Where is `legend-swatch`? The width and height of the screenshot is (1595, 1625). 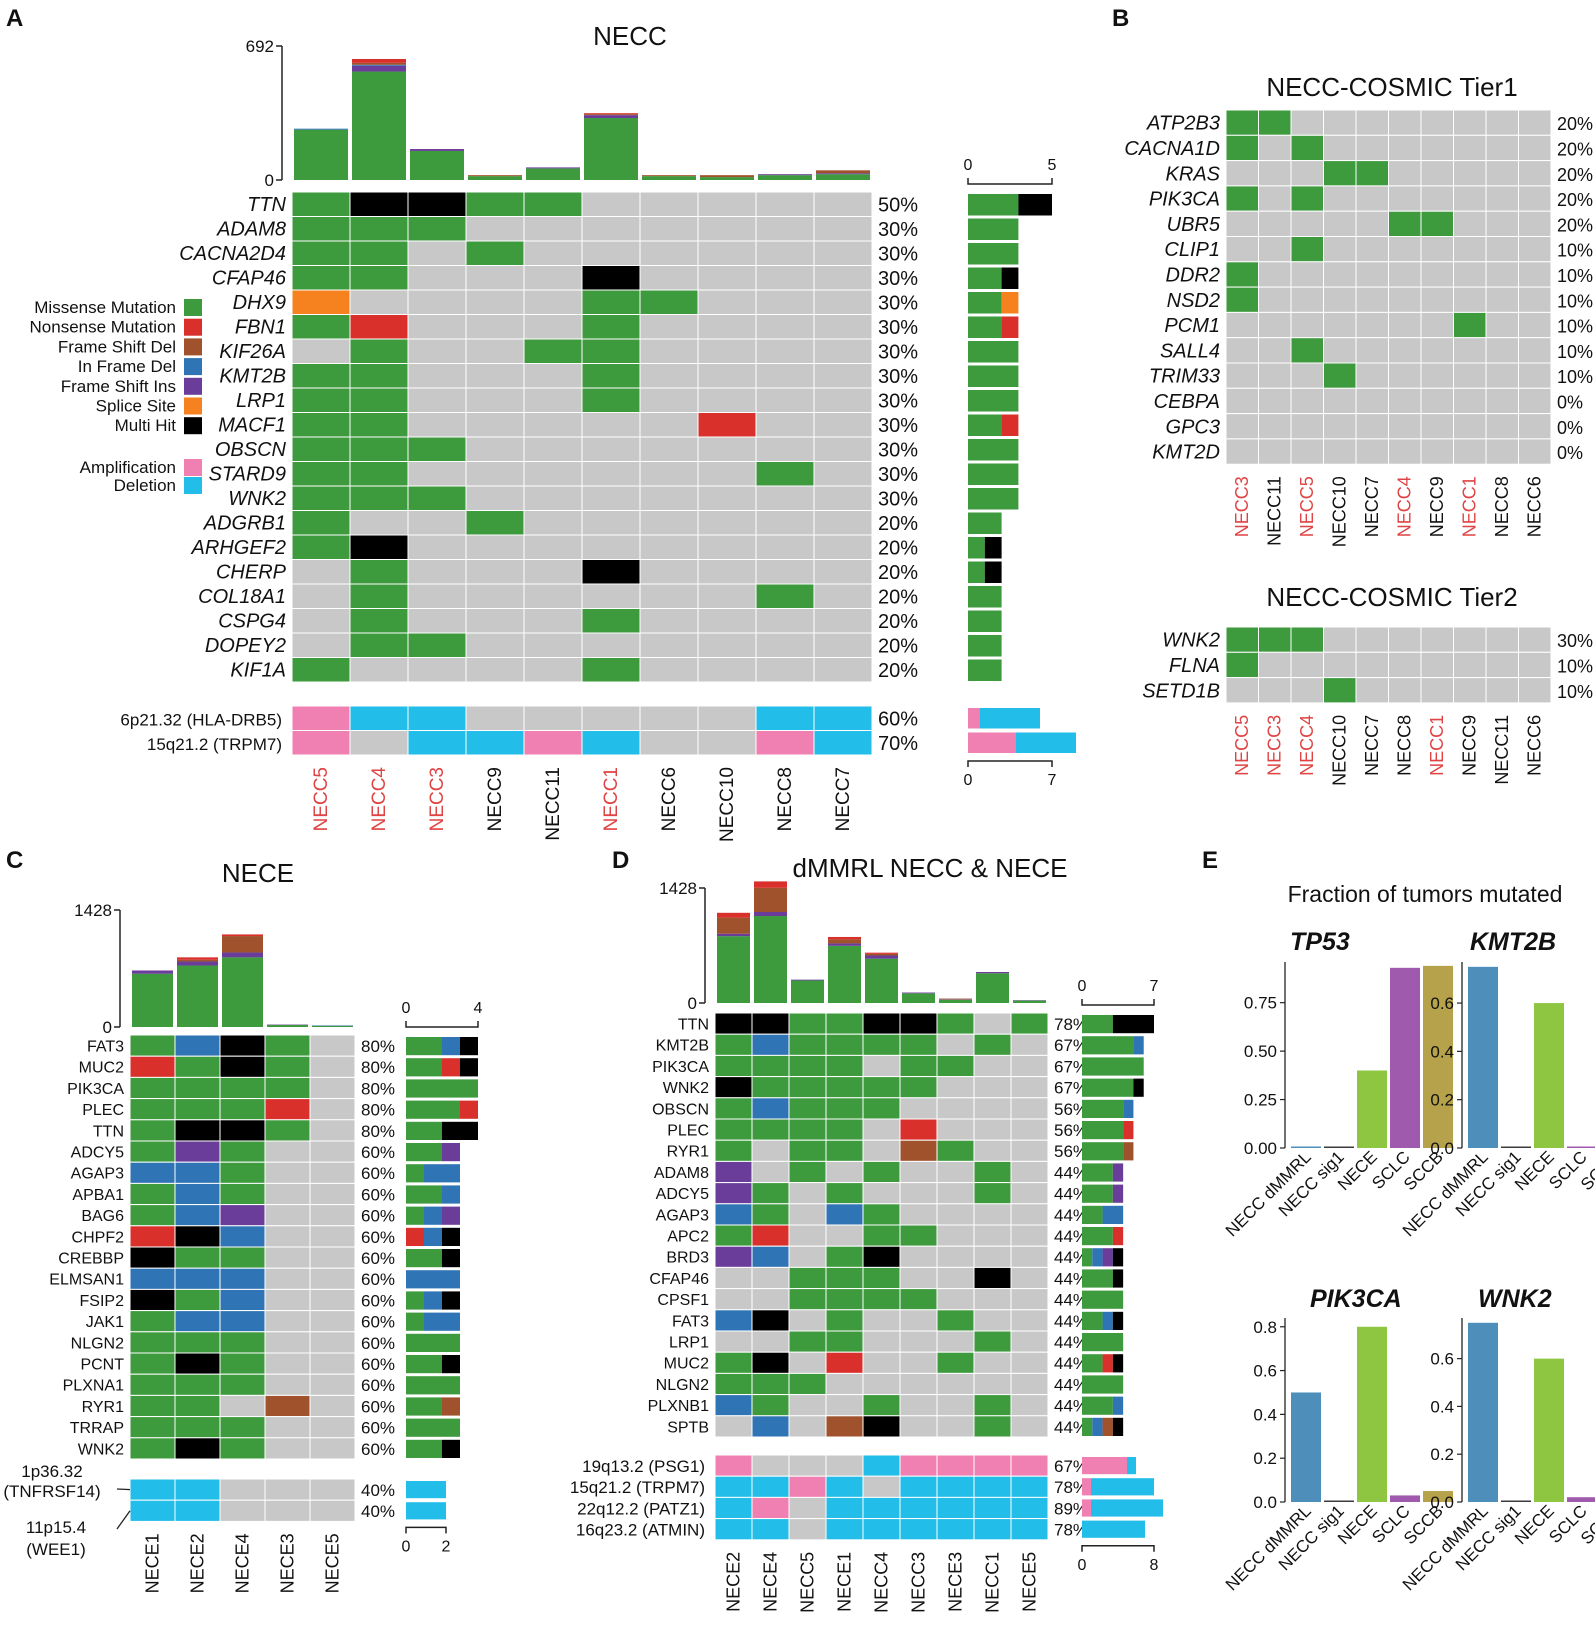
legend-swatch is located at coordinates (193, 426).